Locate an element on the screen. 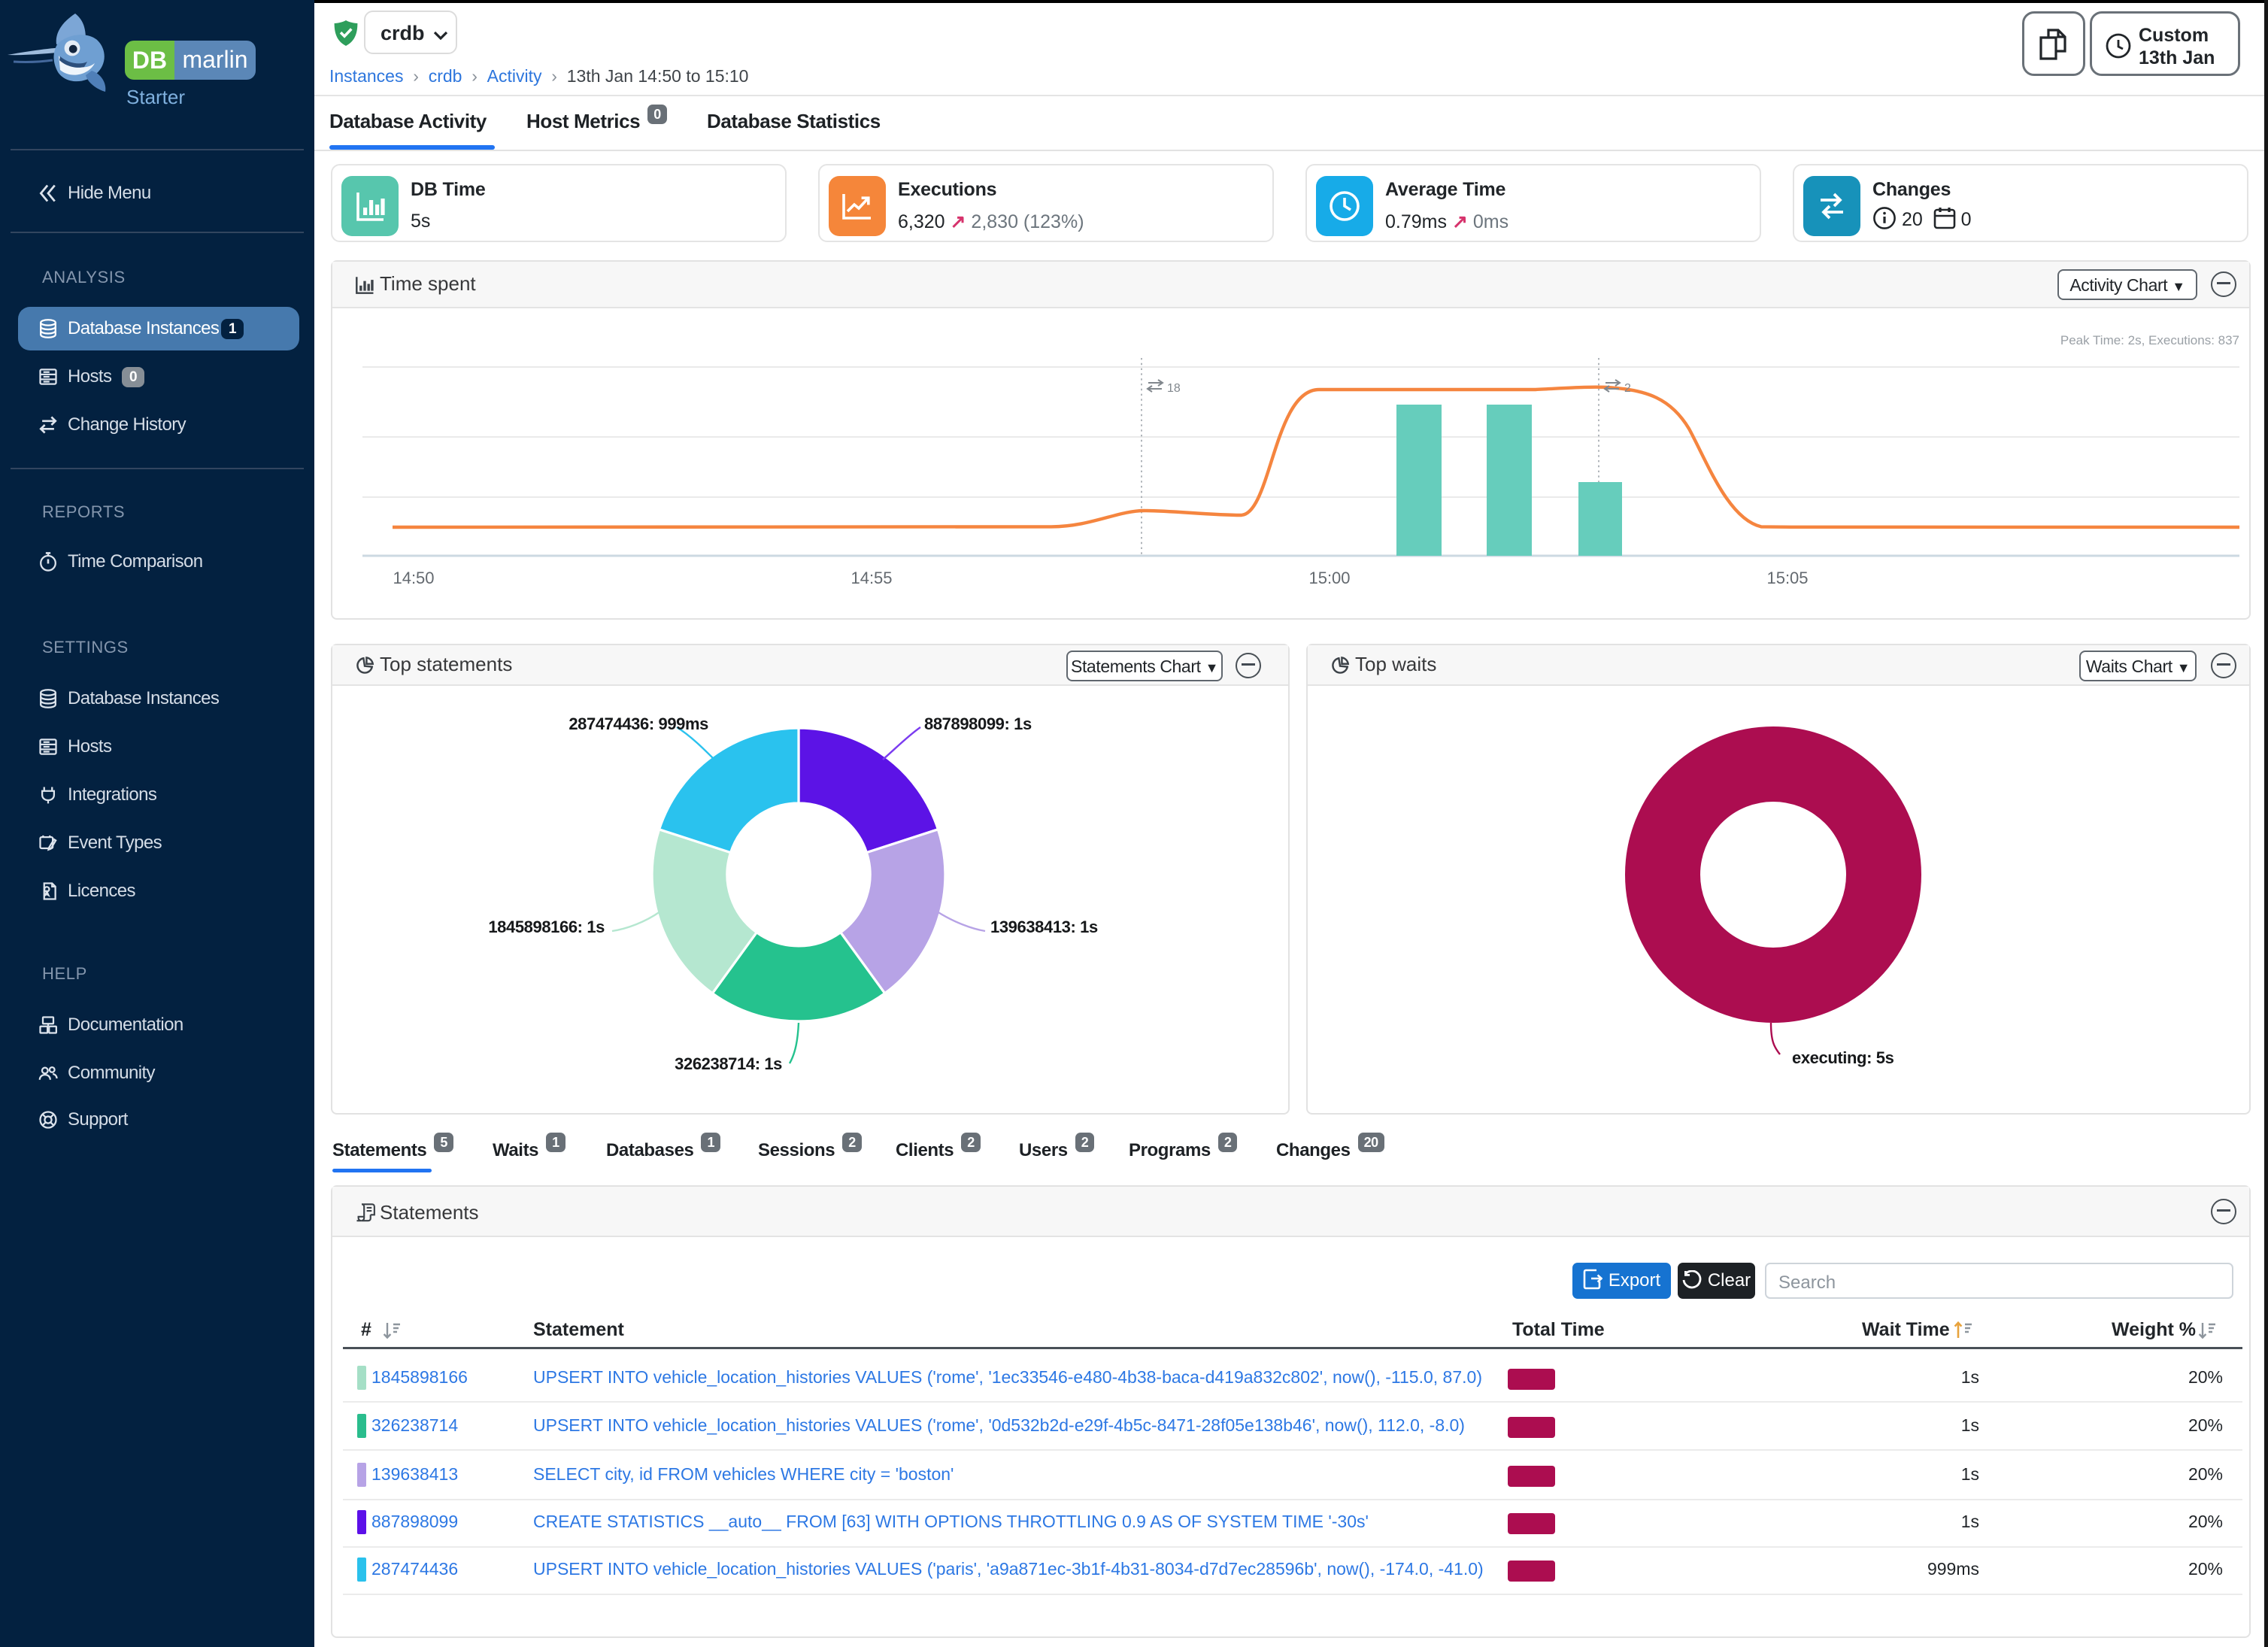  svg-text: 1845898166: 1s is located at coordinates (546, 927).